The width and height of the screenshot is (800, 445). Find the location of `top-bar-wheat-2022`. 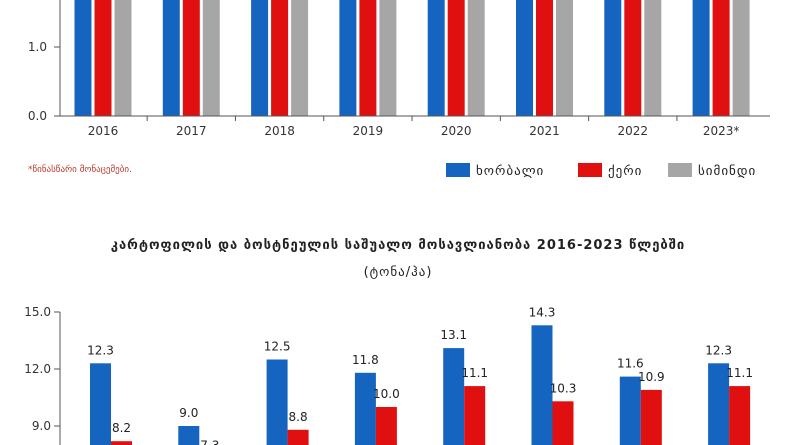

top-bar-wheat-2022 is located at coordinates (613, 58).